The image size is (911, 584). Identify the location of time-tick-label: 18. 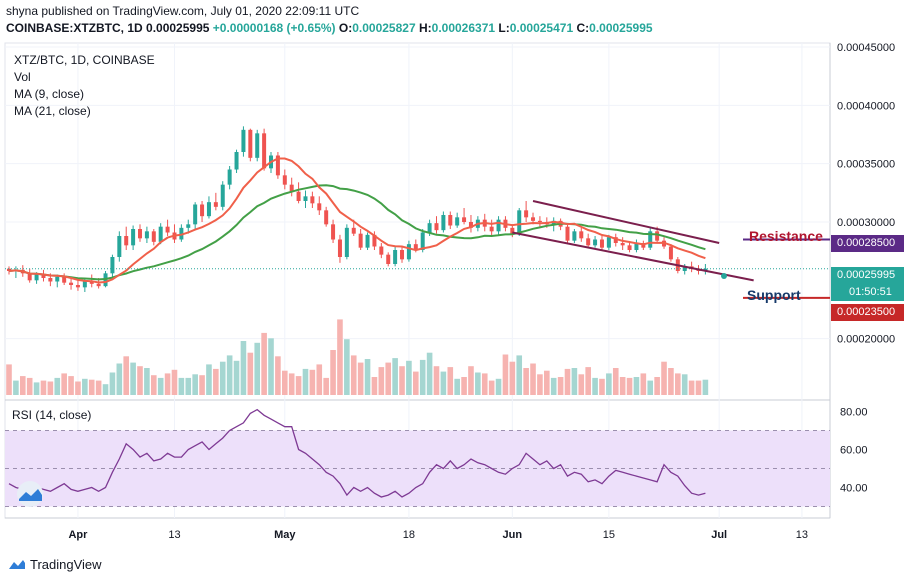
(409, 535).